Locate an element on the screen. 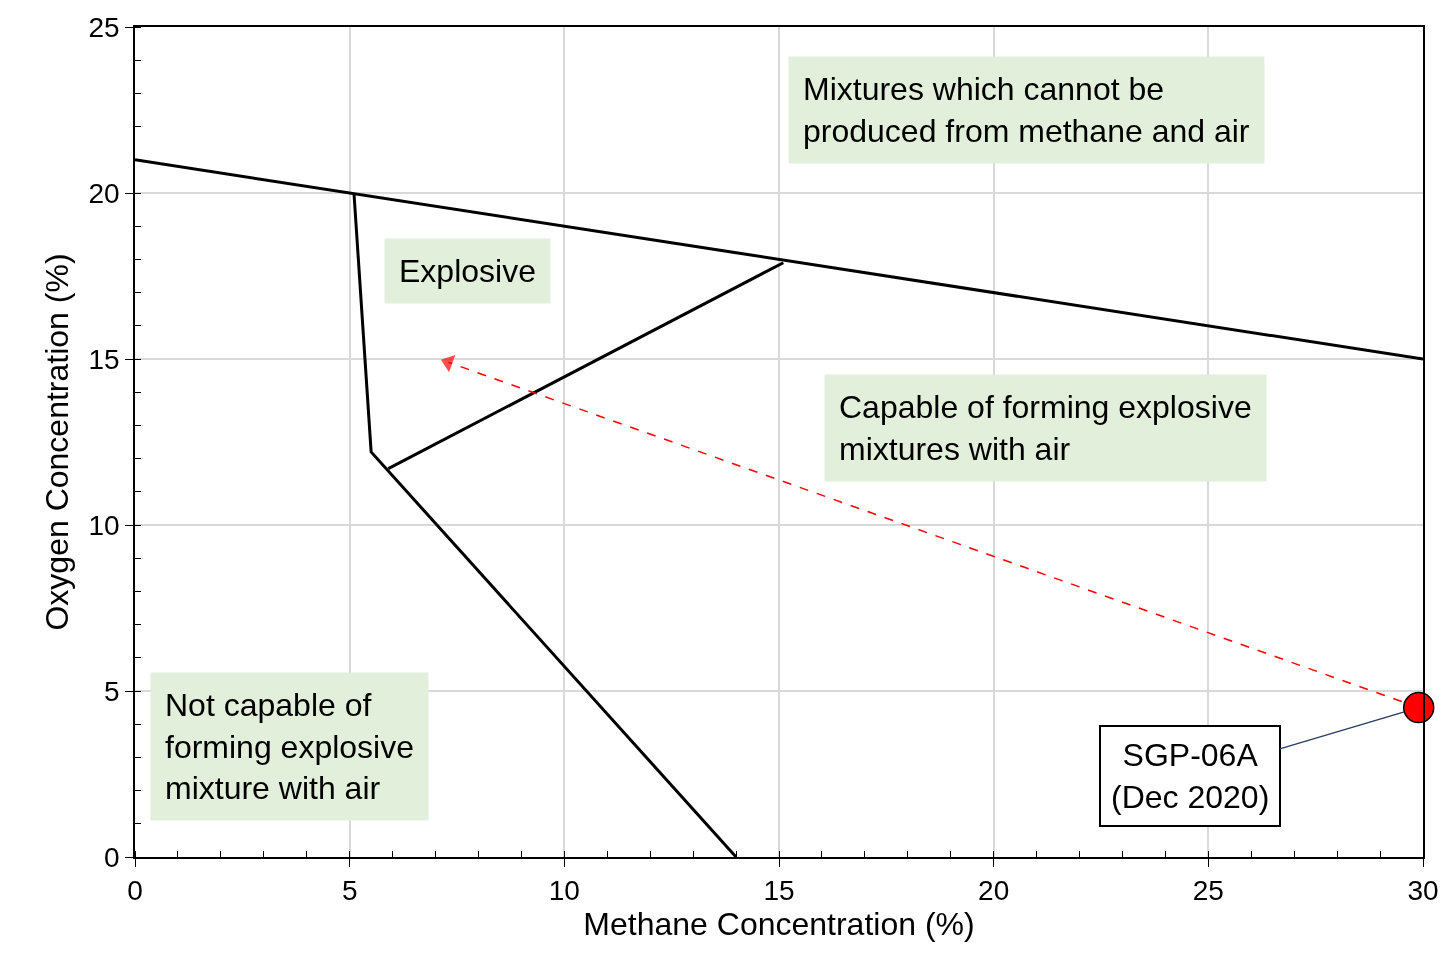 This screenshot has width=1451, height=968. y-tick-label: 5 is located at coordinates (112, 691).